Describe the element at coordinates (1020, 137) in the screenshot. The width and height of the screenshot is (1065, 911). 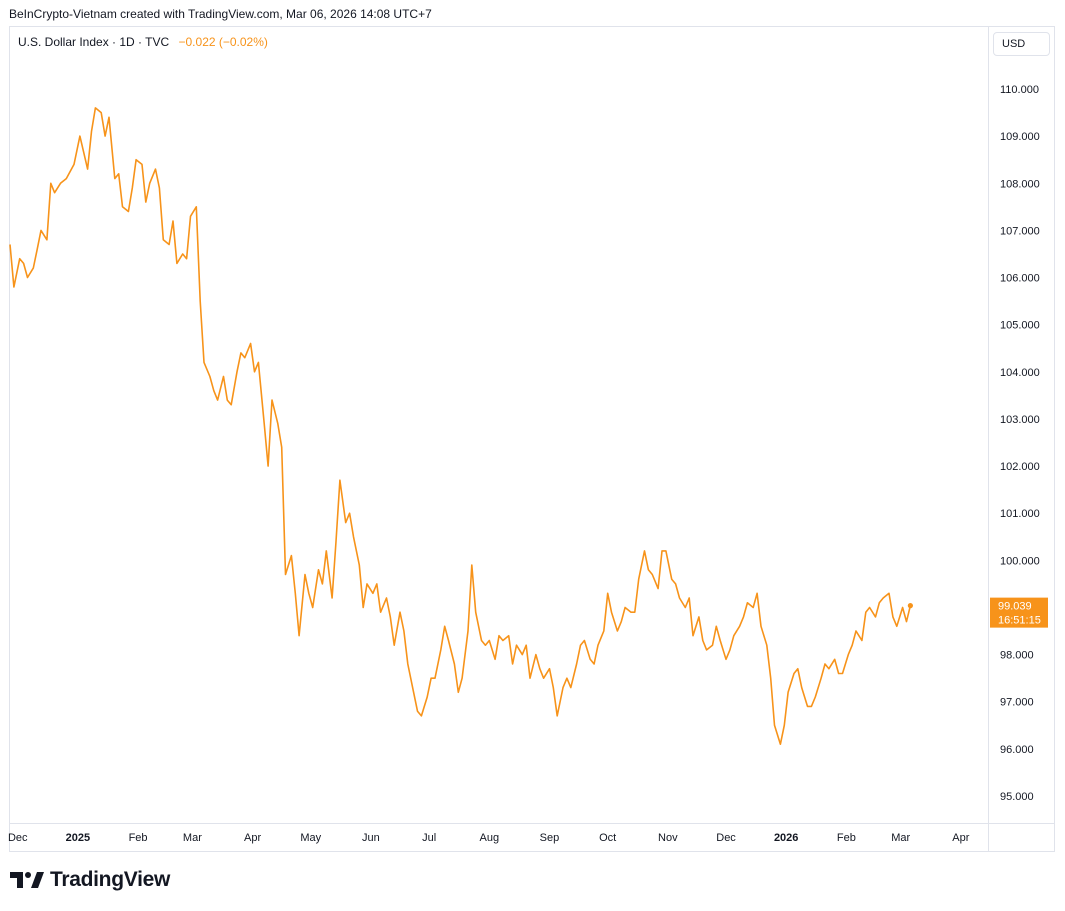
I see `y-tick-label: 109.000` at that location.